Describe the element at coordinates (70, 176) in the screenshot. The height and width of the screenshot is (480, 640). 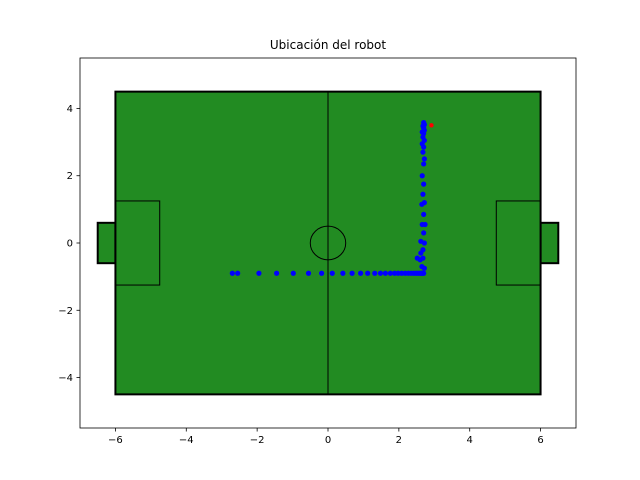
I see `y-tick-label: 2` at that location.